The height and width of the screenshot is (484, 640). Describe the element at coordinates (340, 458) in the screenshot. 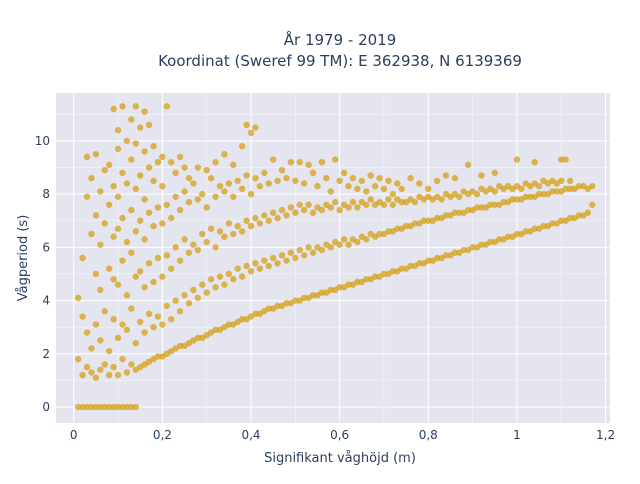

I see `x-axis-title: Signifikant våghöjd (m)` at that location.